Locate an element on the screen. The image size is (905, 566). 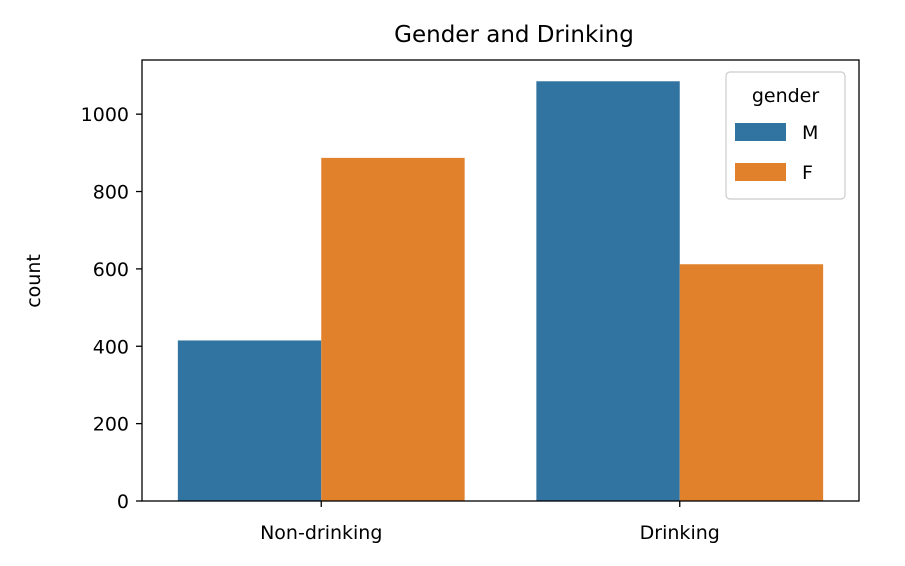
y-tick-label: 1000 is located at coordinates (105, 115).